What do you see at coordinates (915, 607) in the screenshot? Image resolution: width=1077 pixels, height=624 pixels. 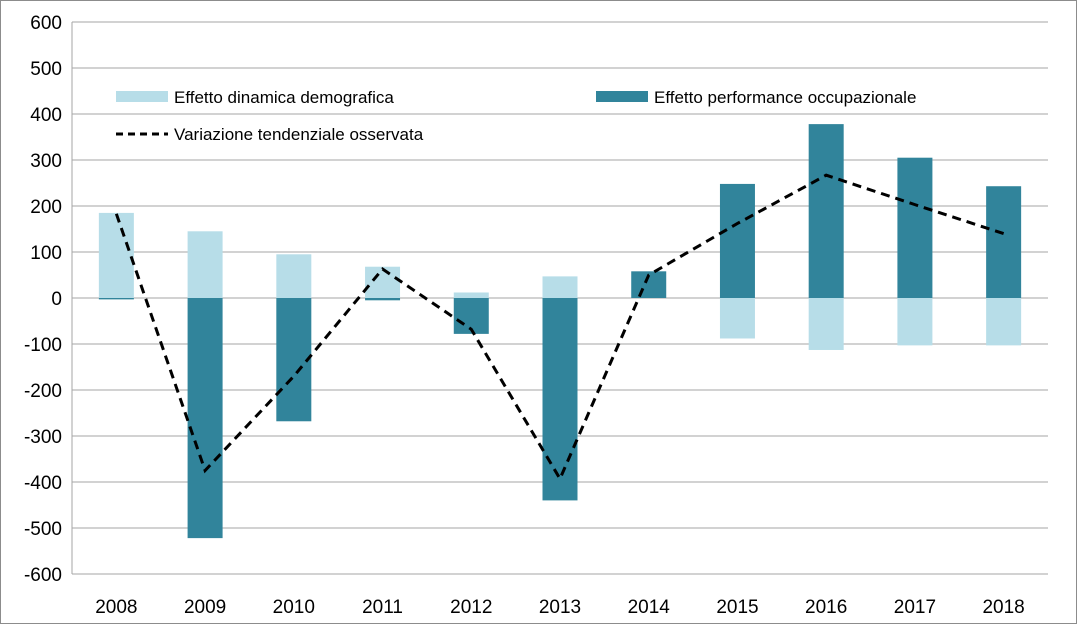 I see `x-tick-label: 2017` at bounding box center [915, 607].